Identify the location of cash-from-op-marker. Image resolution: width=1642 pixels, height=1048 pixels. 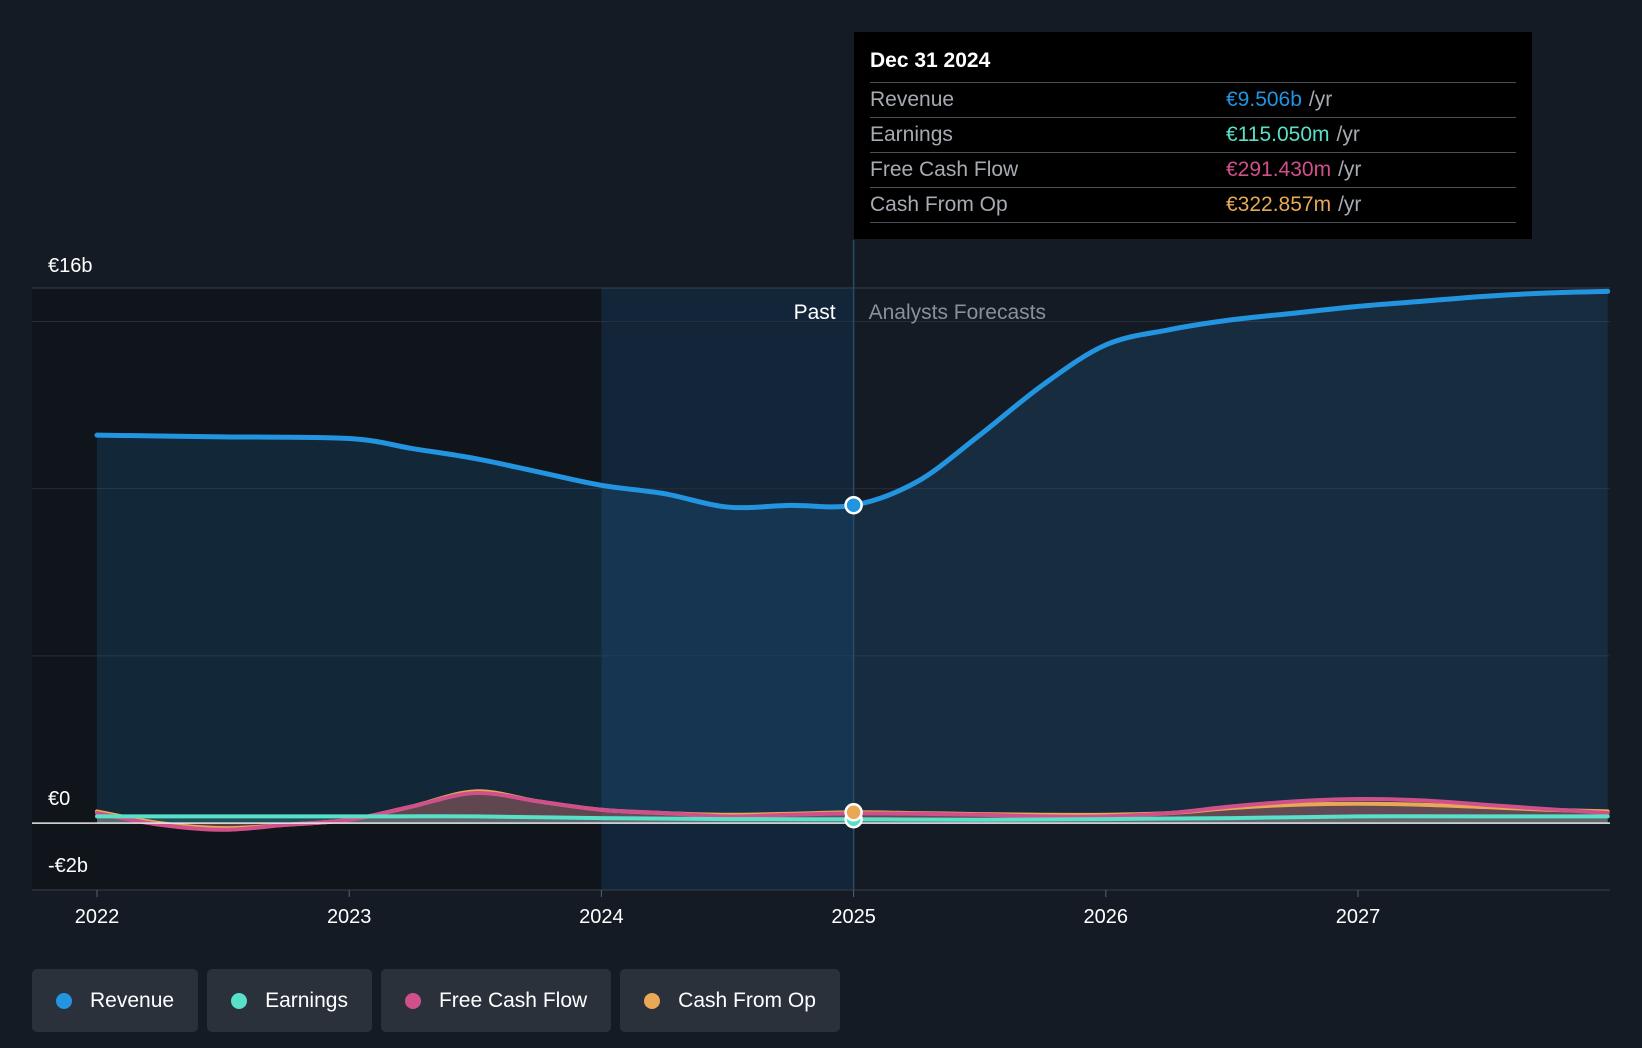
(853, 812).